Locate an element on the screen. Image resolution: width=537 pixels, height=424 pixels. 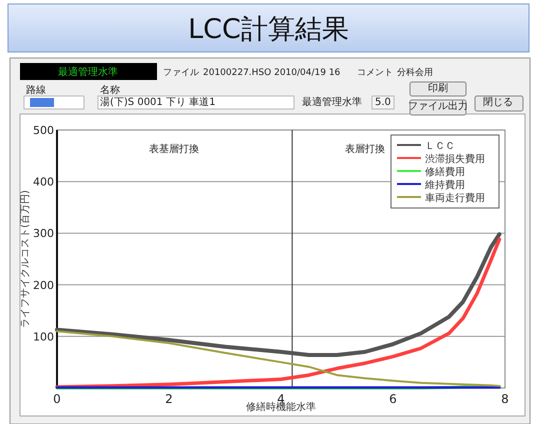
title: LCC計算結果 is located at coordinates (268, 29).